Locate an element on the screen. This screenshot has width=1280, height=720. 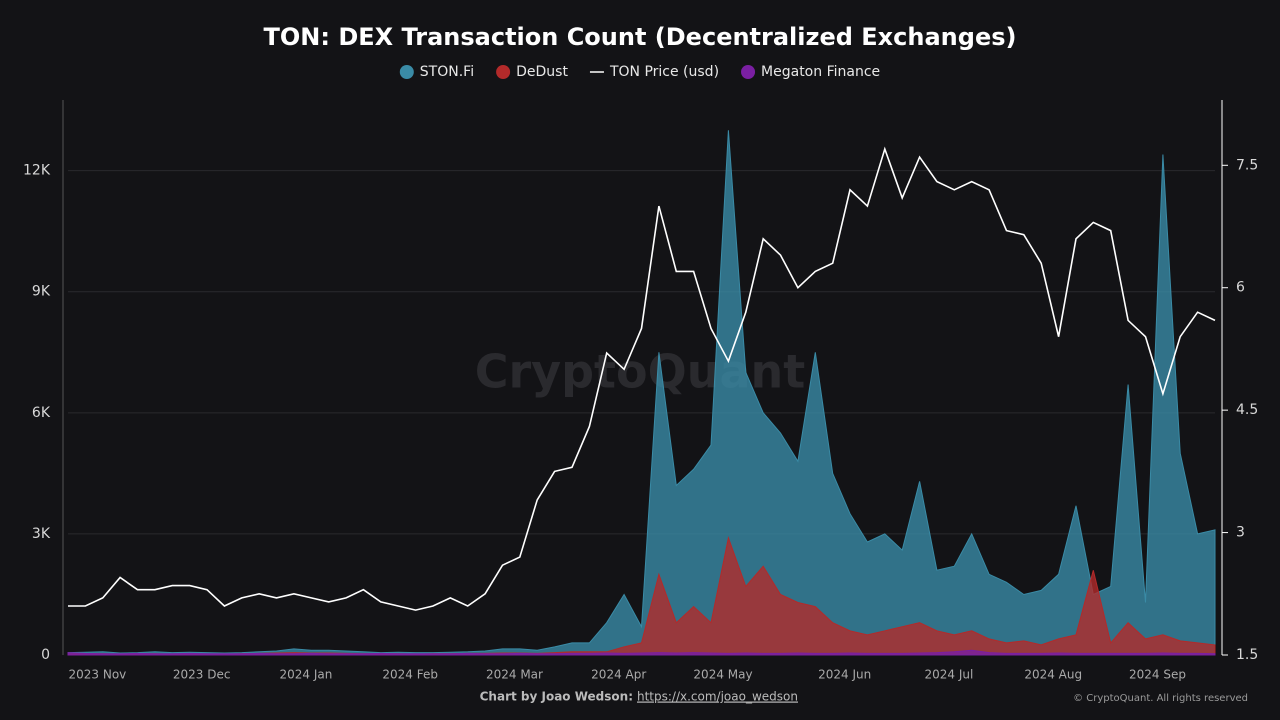
credit: Chart by Joao Wedson: is located at coordinates (556, 697).